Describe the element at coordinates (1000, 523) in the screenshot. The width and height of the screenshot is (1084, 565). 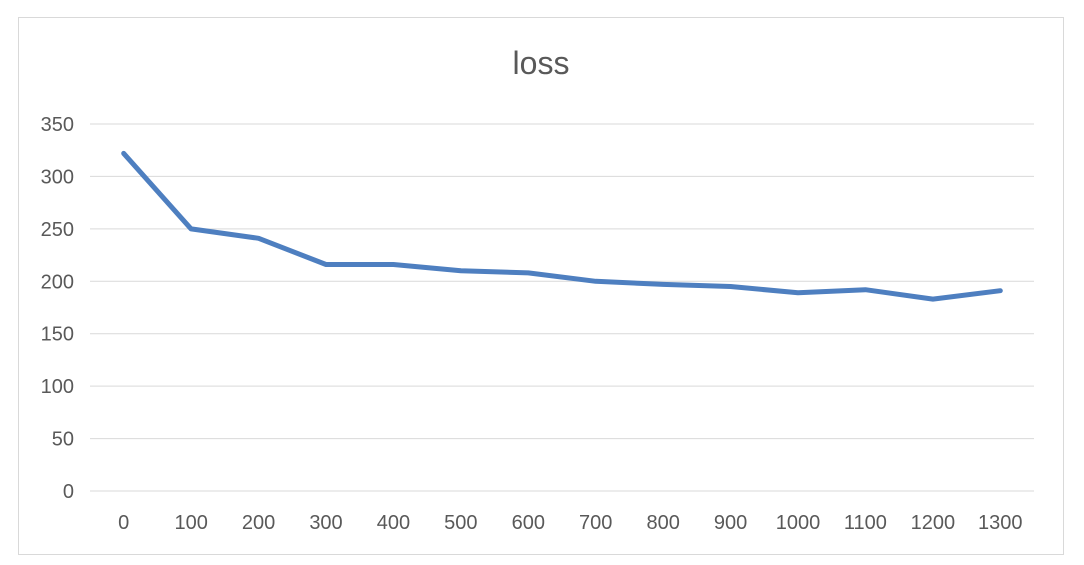
I see `x-tick-label: 1300` at that location.